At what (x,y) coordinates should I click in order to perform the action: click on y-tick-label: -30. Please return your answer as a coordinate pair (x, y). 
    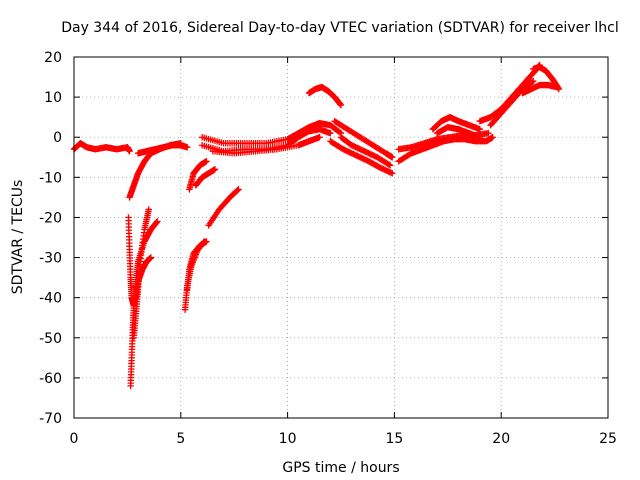
    Looking at the image, I should click on (50, 259).